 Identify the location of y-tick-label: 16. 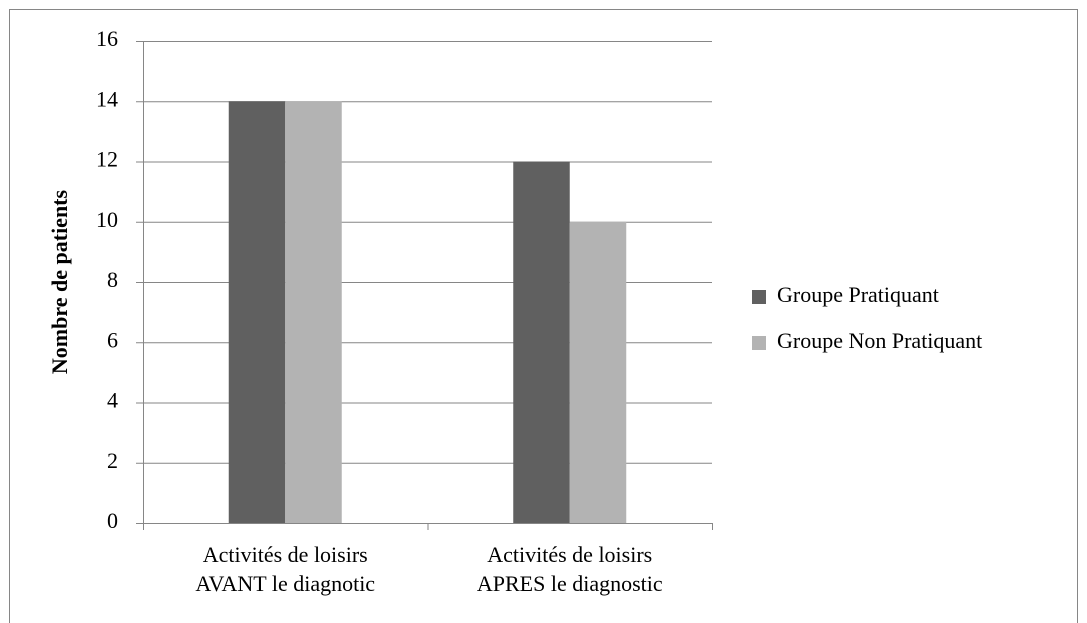
(107, 38).